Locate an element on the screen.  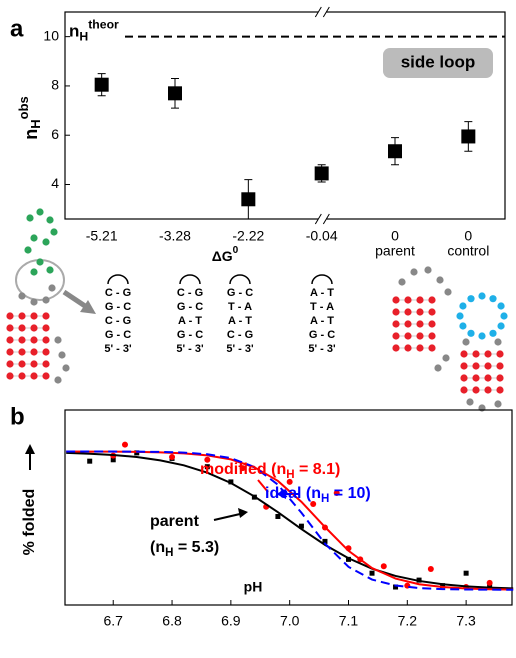
y-tick-label: 4 is located at coordinates (55, 183).